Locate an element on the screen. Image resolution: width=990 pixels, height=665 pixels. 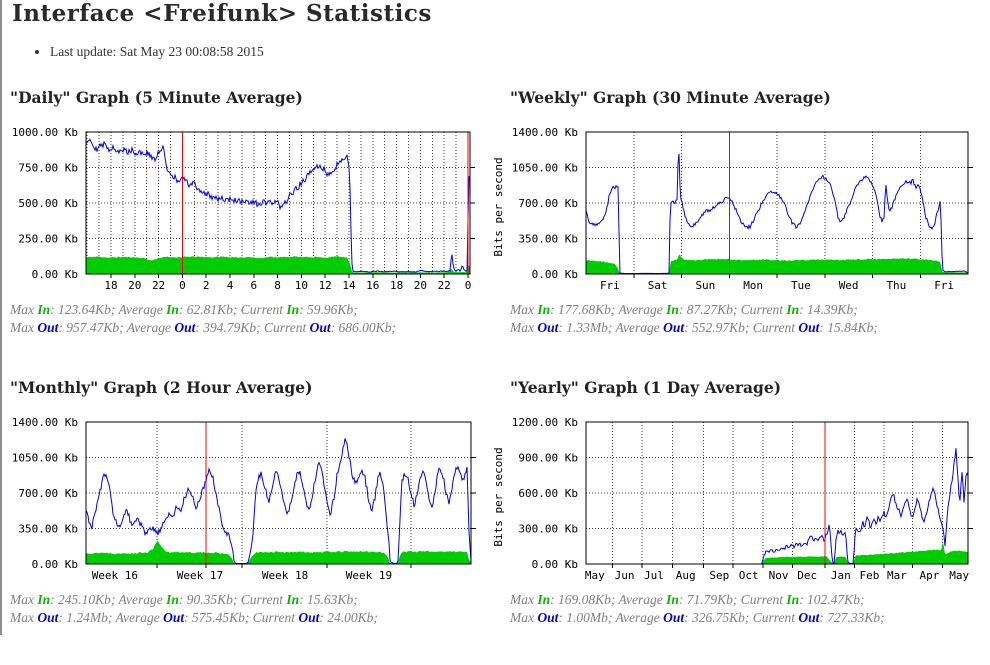
daily-xtick-label: 14 is located at coordinates (349, 285).